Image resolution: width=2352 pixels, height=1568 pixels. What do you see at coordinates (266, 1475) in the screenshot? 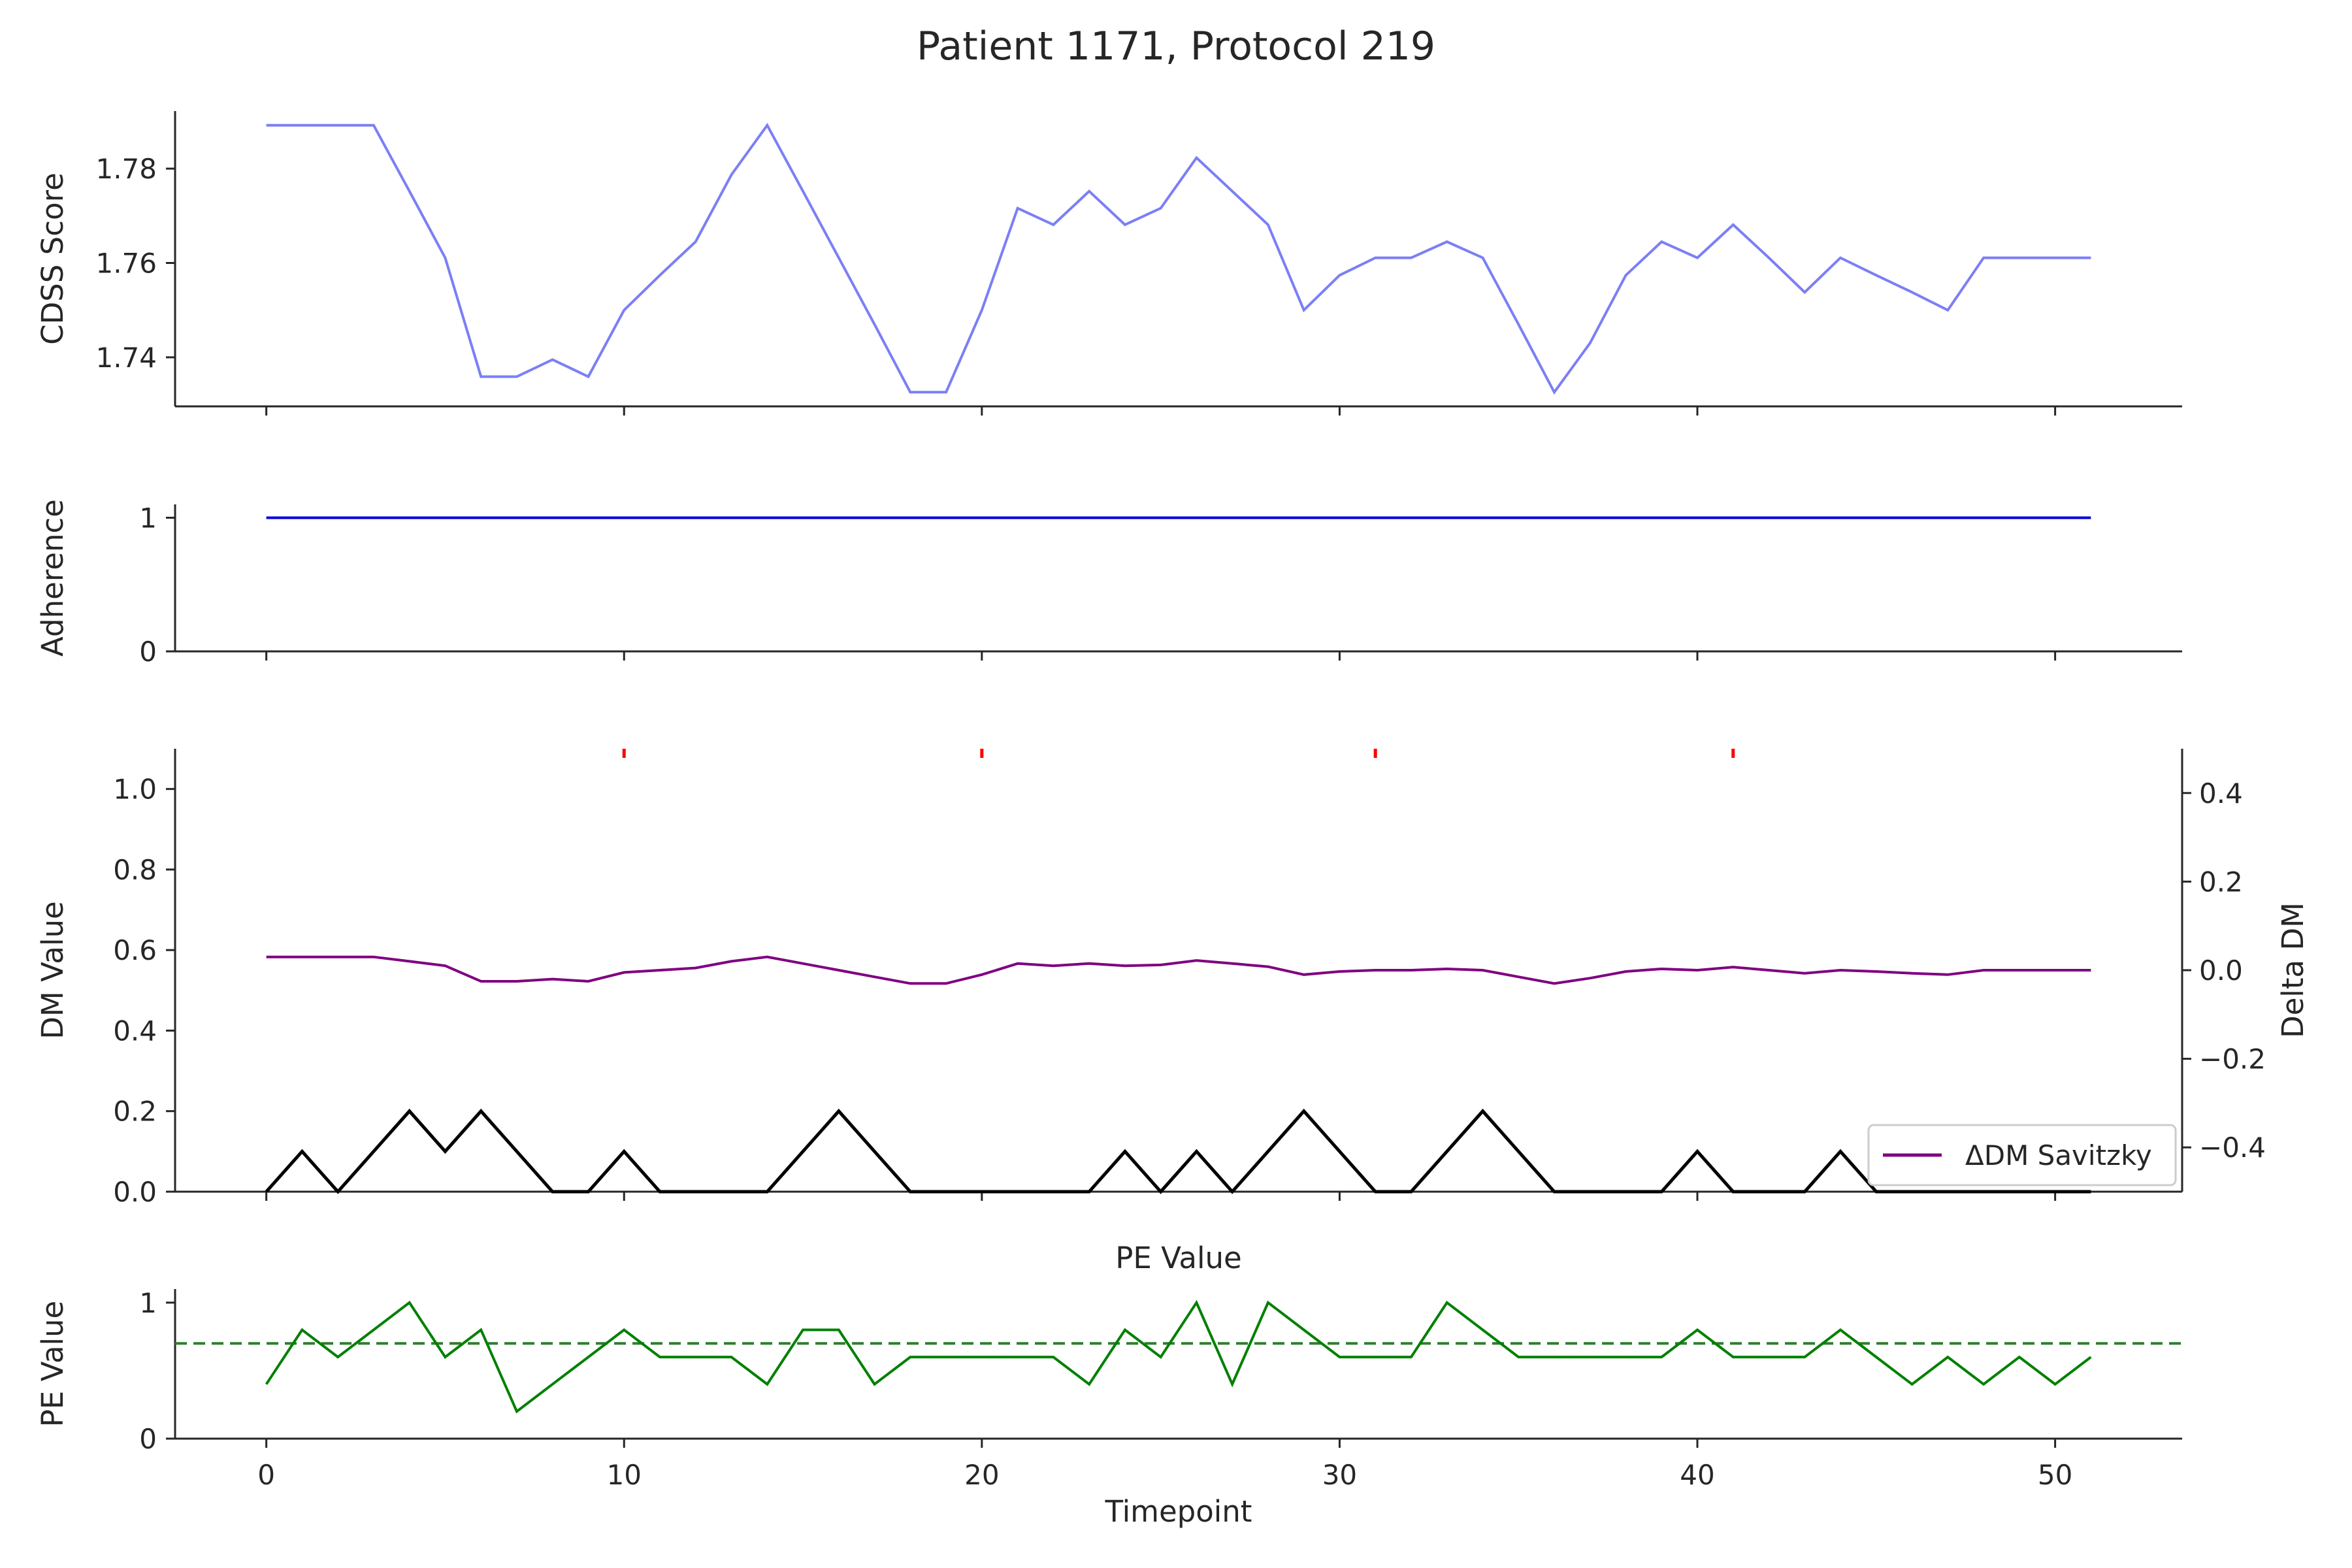
I see `x-tick-label: 0` at bounding box center [266, 1475].